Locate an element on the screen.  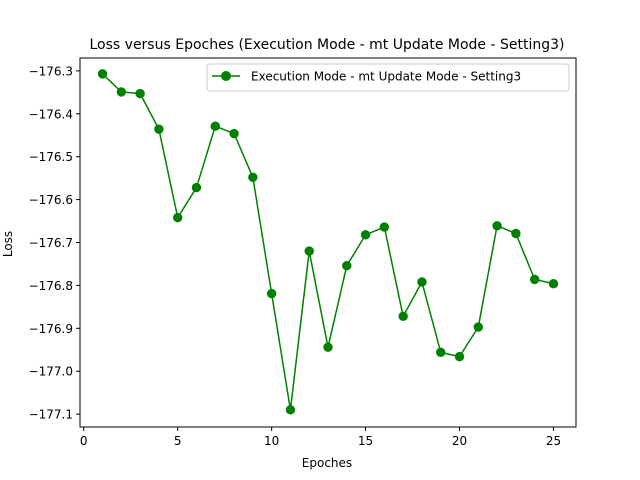
y-tick-label: −176.8 is located at coordinates (51, 286).